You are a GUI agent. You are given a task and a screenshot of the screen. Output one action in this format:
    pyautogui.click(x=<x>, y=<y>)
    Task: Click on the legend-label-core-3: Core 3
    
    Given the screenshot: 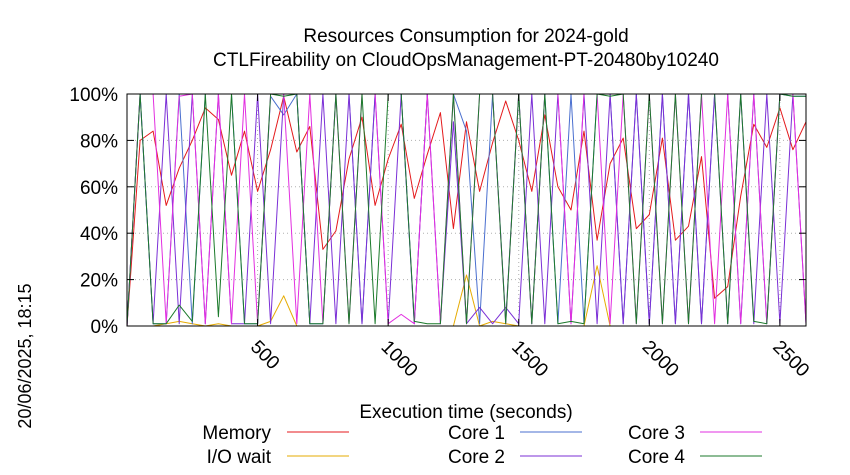 What is the action you would take?
    pyautogui.click(x=656, y=433)
    